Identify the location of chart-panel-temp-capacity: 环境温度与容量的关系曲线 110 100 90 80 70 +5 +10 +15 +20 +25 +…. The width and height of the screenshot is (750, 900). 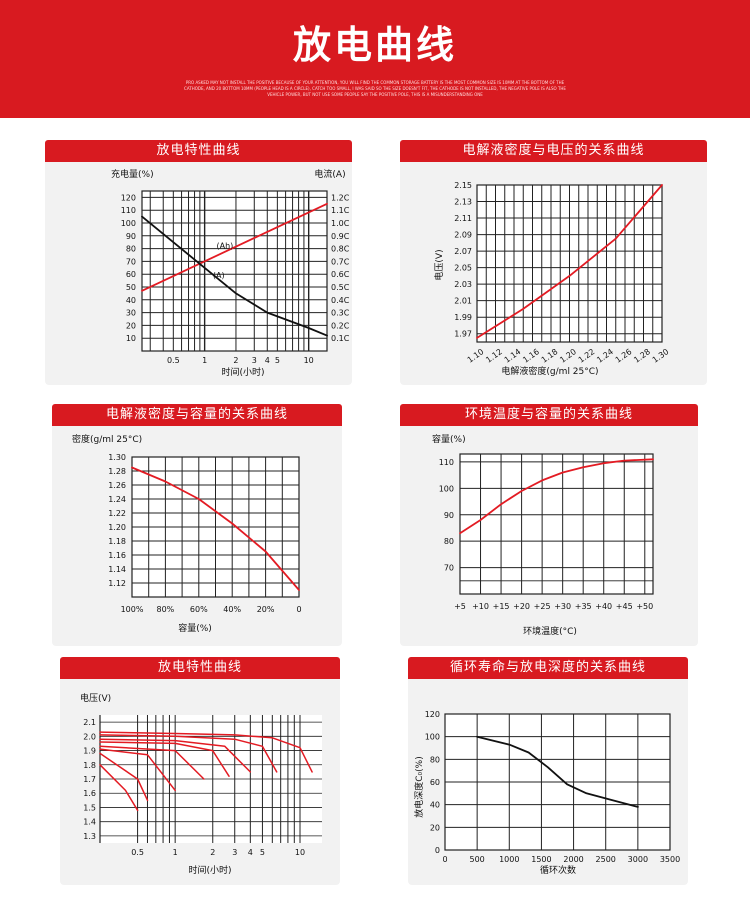
(549, 525).